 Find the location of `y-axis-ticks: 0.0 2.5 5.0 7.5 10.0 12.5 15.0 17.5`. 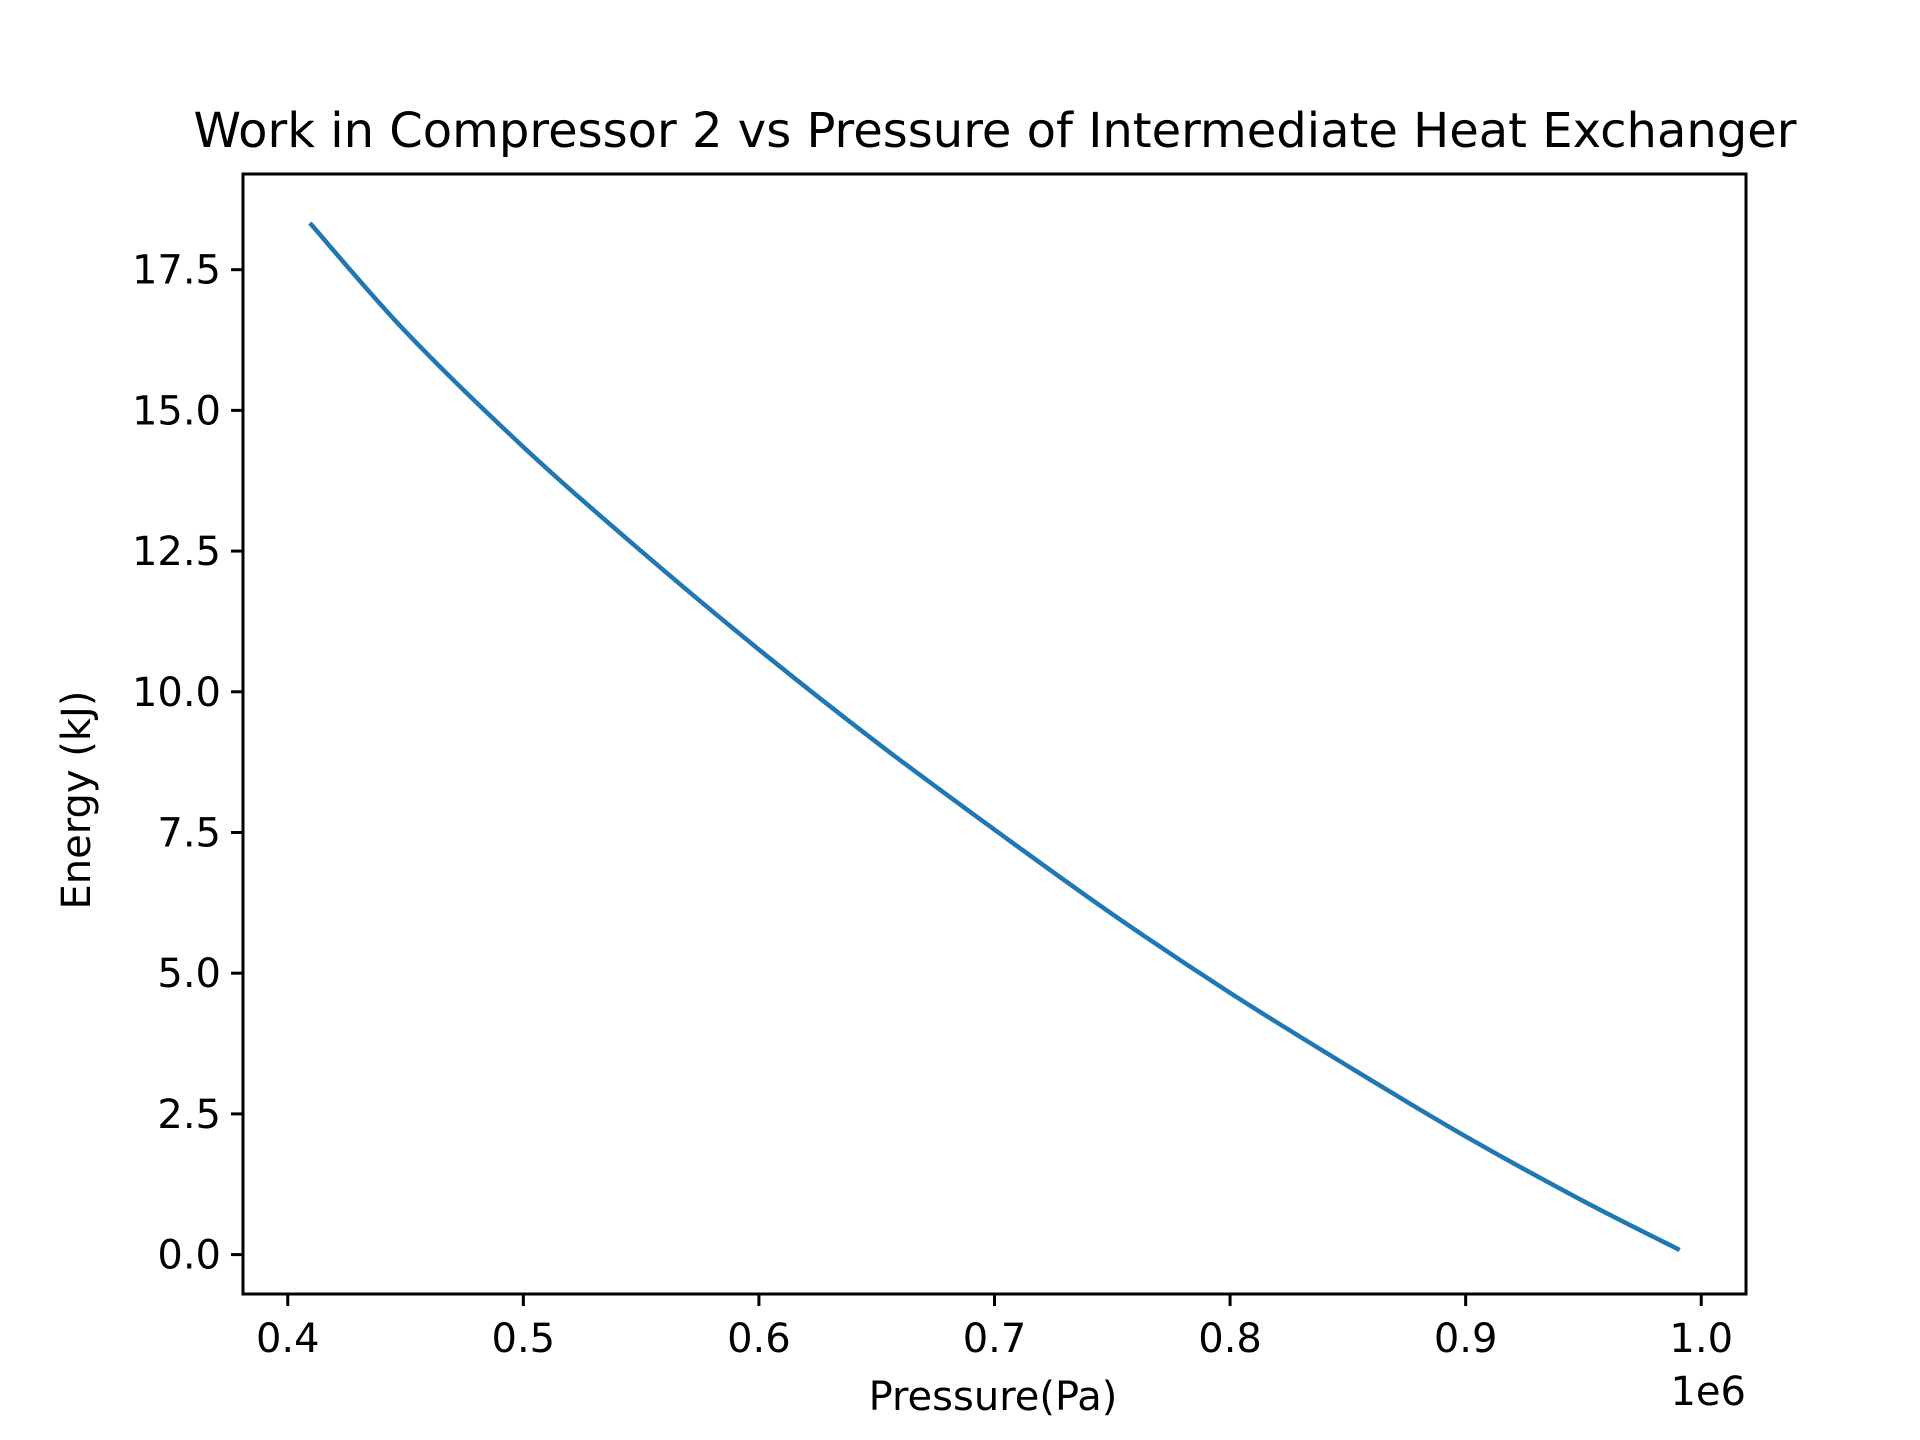

y-axis-ticks: 0.0 2.5 5.0 7.5 10.0 12.5 15.0 17.5 is located at coordinates (187, 763).